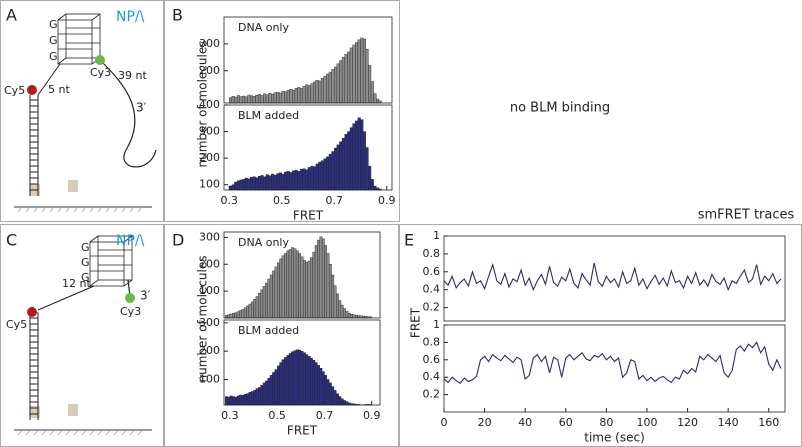  Describe the element at coordinates (768, 422) in the screenshot. I see `x-tick-label: 160` at that location.